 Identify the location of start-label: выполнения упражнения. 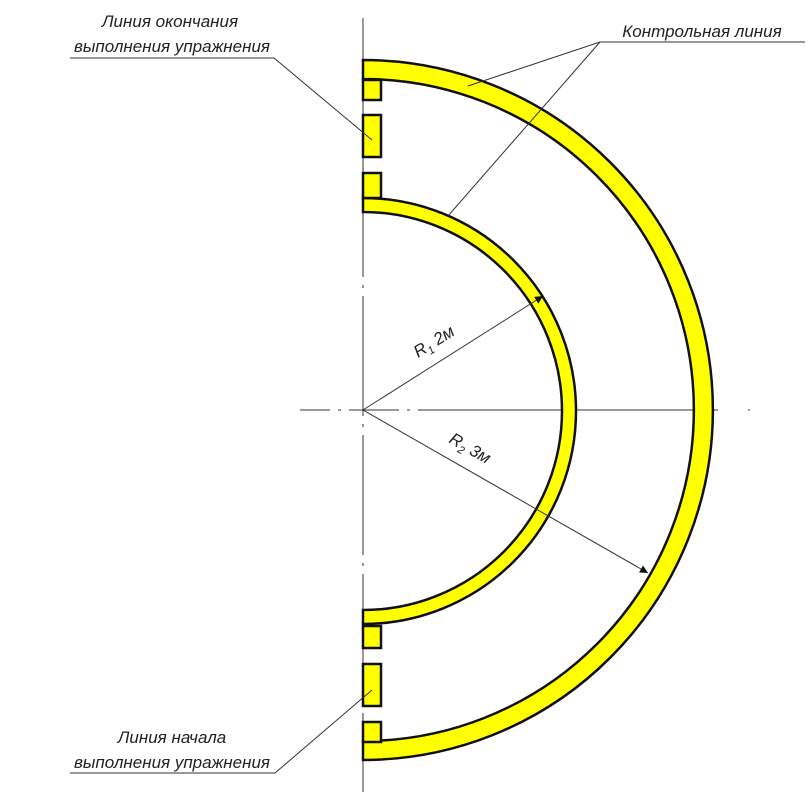
(172, 762).